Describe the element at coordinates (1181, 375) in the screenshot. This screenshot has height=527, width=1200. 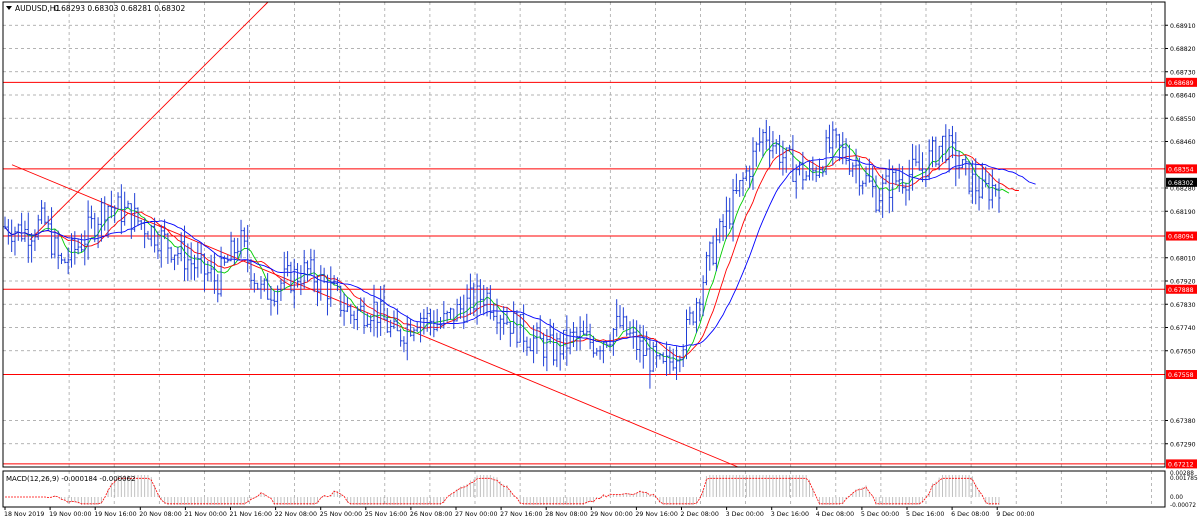
I see `level-price-tag: 0.67558` at that location.